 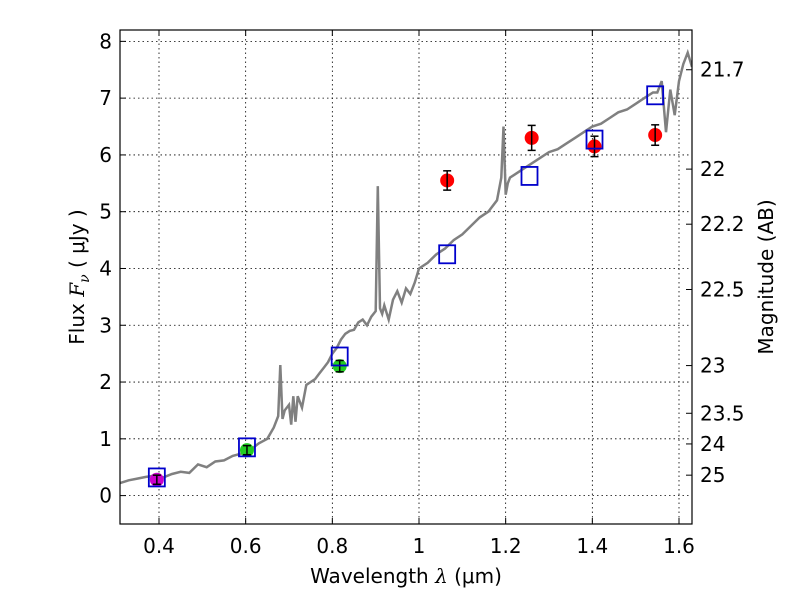 I want to click on y2-axis-ticks: 21.7 22 22.2 22.5 23 23.5 24 25, so click(x=715, y=272).